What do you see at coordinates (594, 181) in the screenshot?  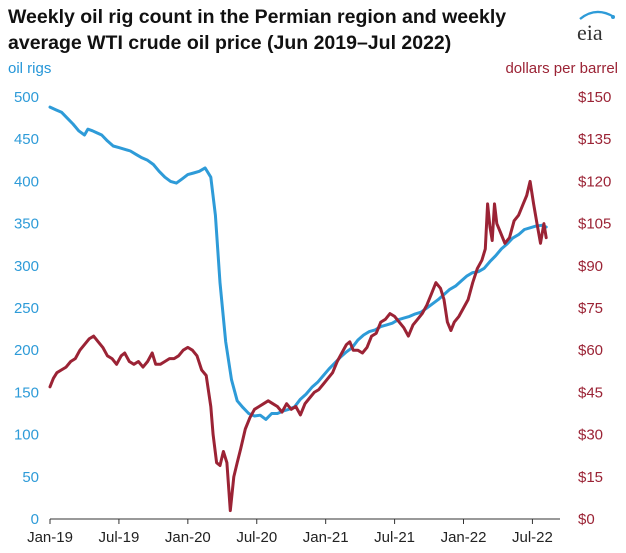 I see `y-right-tick-label: $120` at bounding box center [594, 181].